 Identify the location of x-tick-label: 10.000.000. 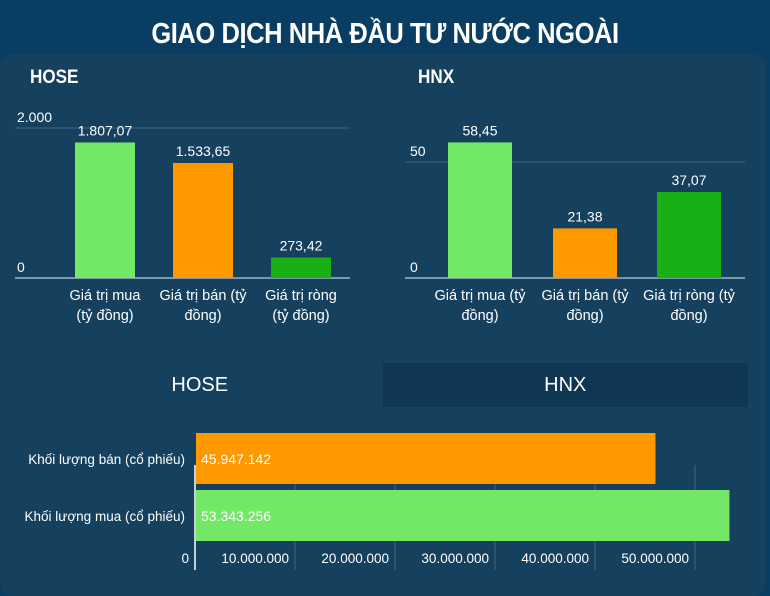
(255, 558).